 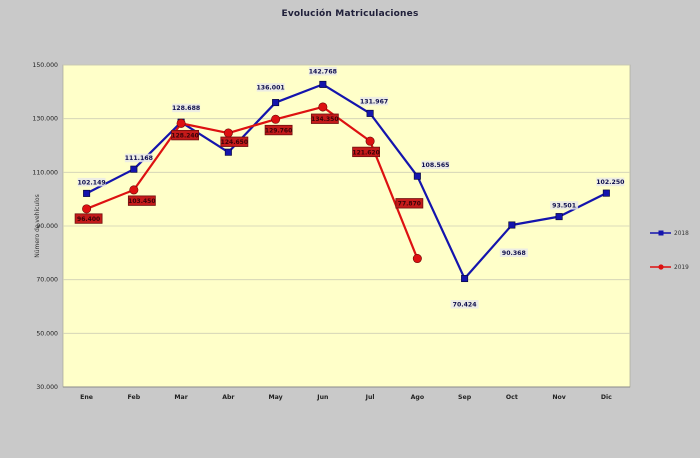 I want to click on x-tick-label: Ago, so click(x=417, y=397).